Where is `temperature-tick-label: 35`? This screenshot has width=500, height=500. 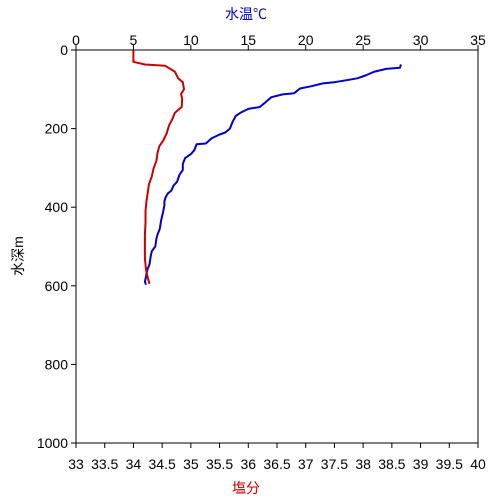 temperature-tick-label: 35 is located at coordinates (478, 40).